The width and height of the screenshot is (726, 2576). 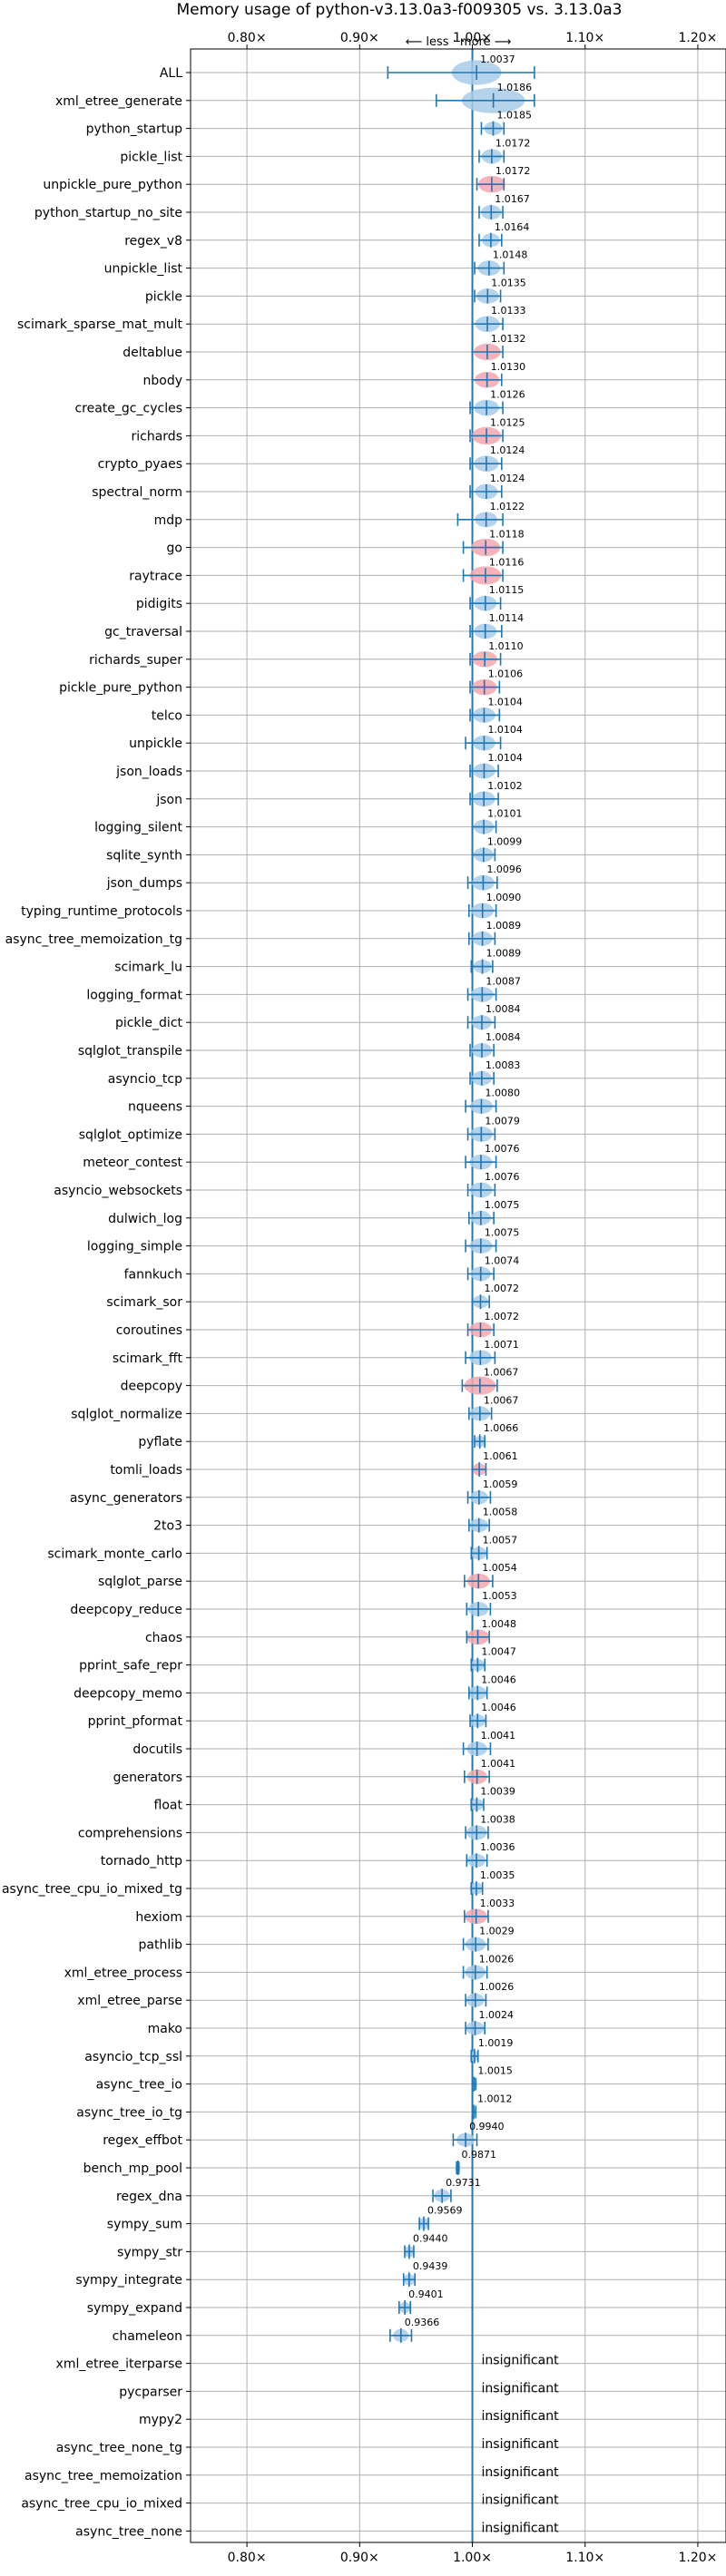 I want to click on value-label: 1.0015, so click(x=495, y=2071).